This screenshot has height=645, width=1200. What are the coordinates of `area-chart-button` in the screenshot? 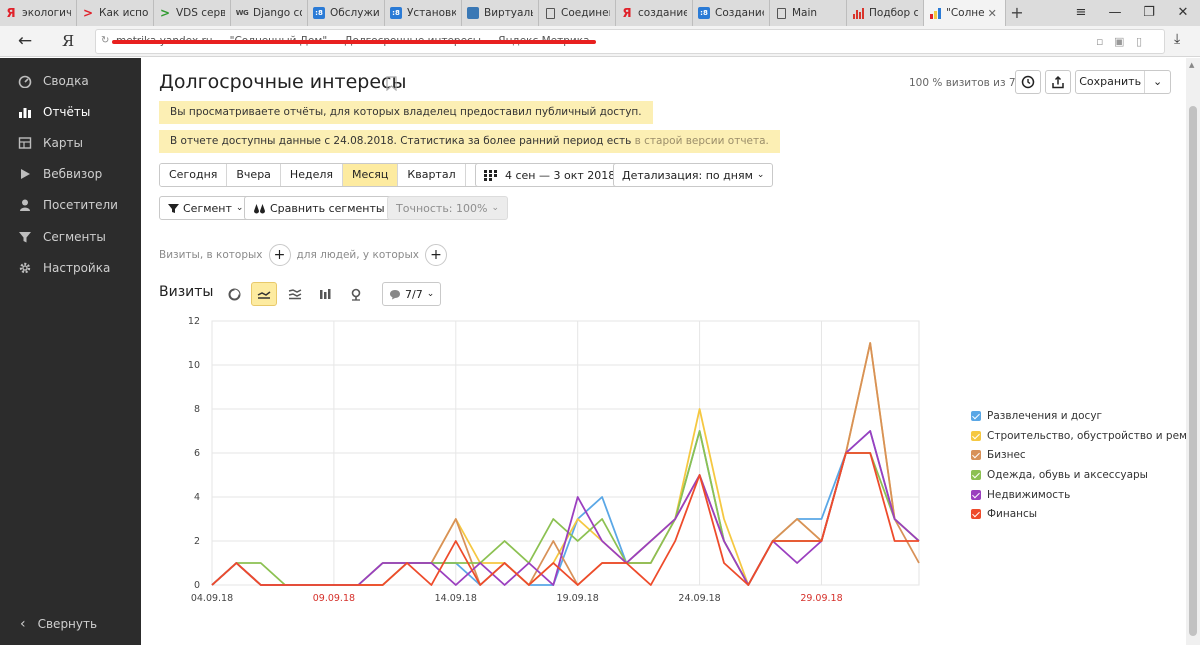 It's located at (295, 294).